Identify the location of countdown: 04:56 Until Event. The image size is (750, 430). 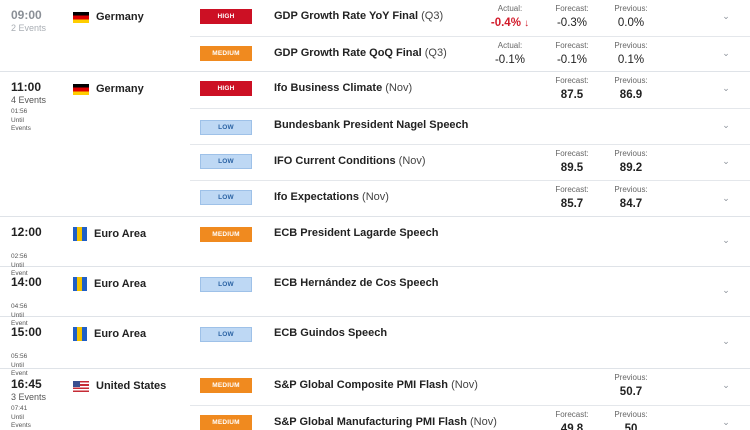
(19, 316).